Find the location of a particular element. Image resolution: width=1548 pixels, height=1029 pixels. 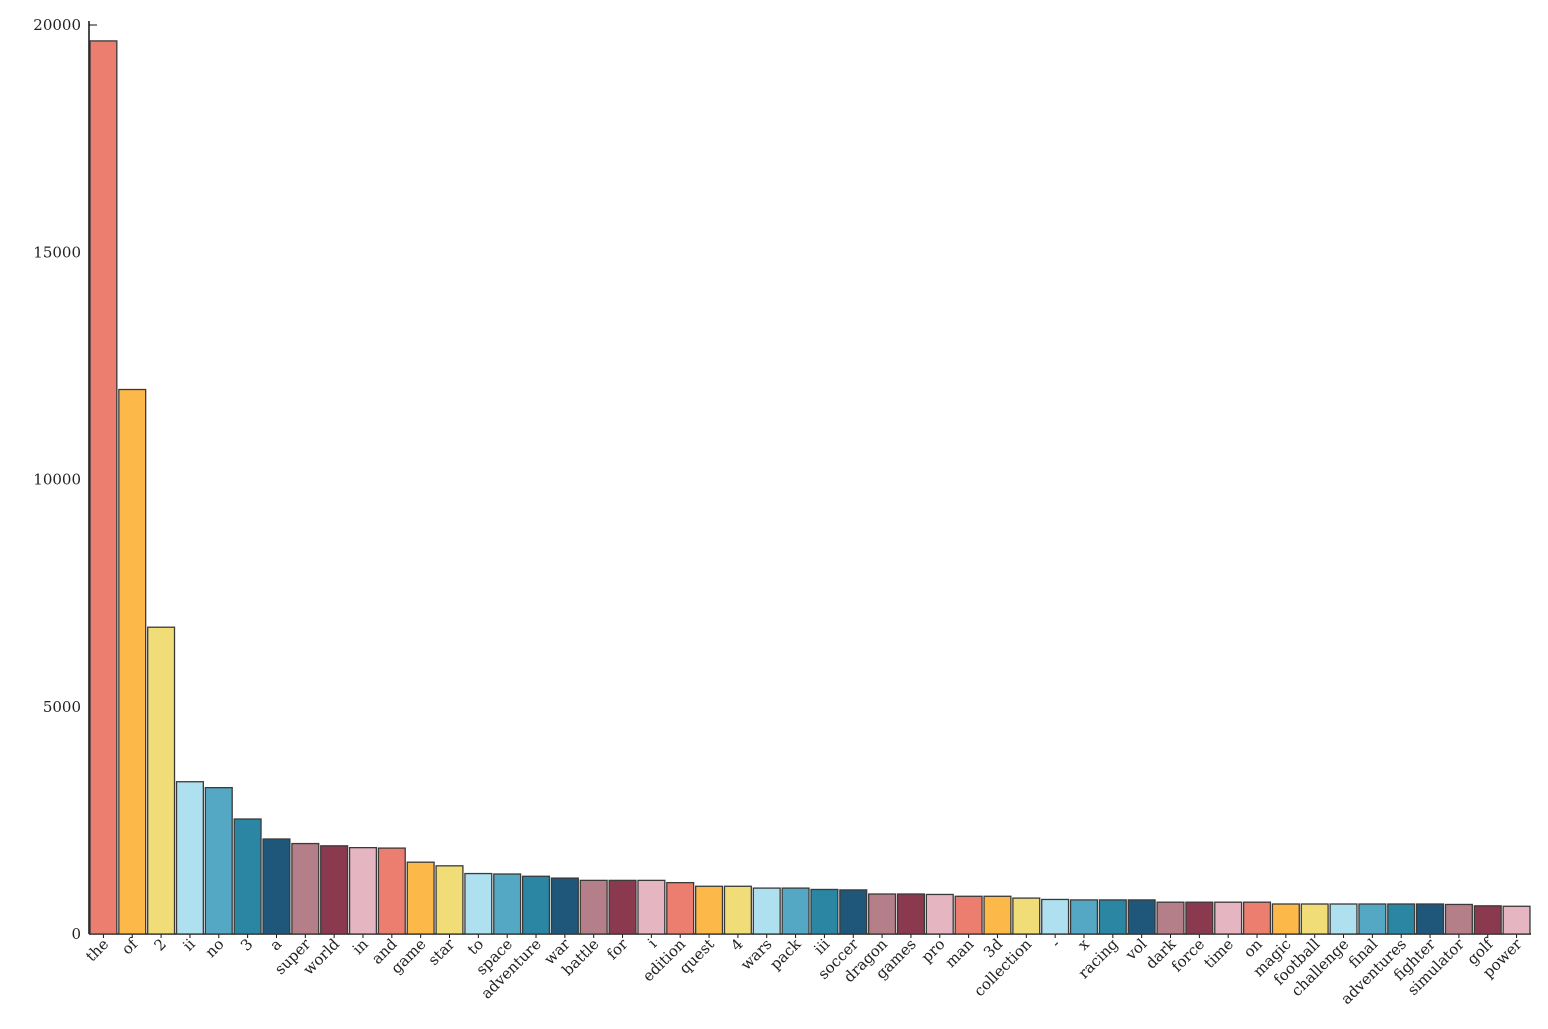

bar-to is located at coordinates (478, 903).